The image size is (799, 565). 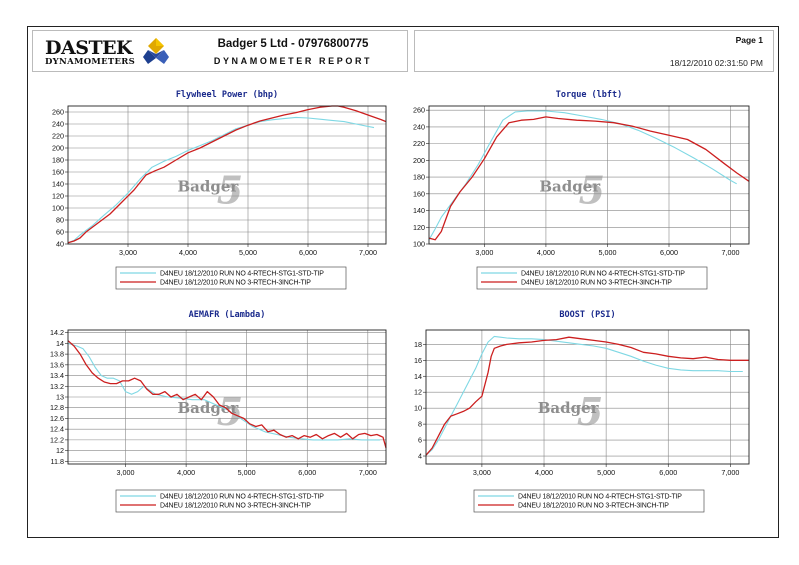 I want to click on afr-xtick-label: 6,000, so click(x=307, y=472).